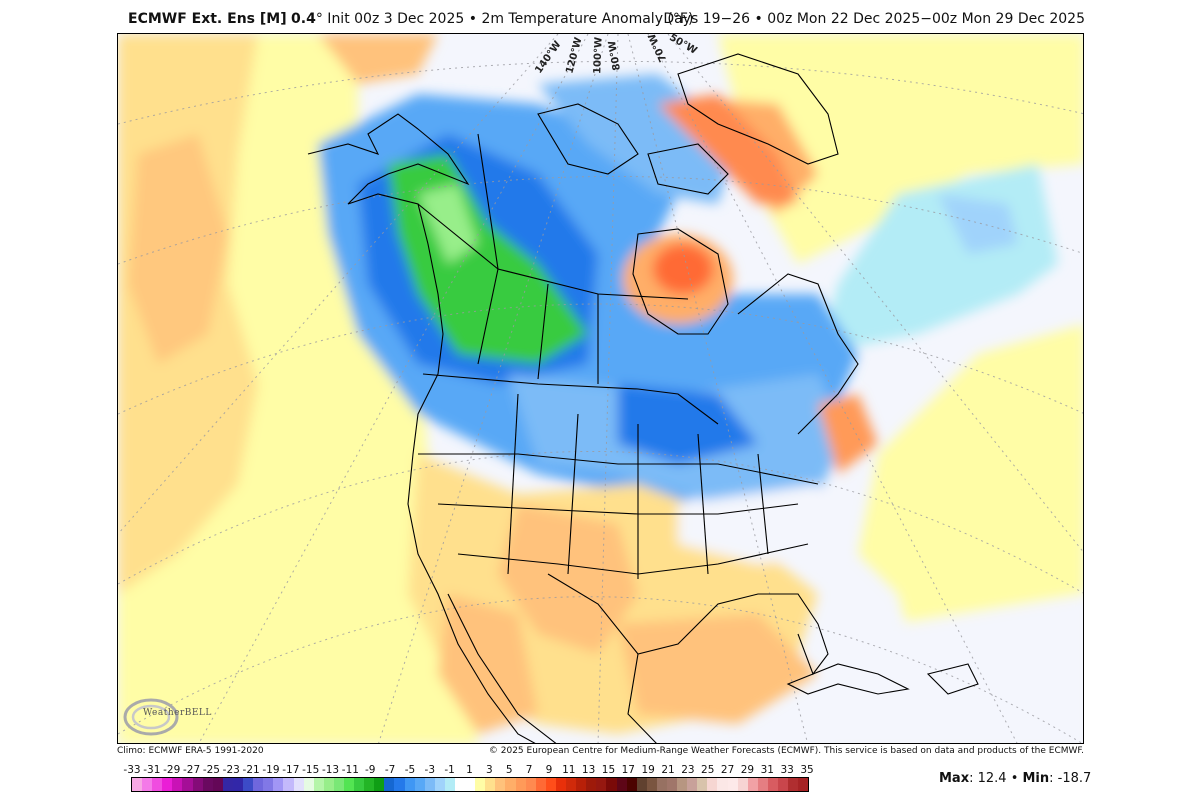 The image size is (1201, 808). Describe the element at coordinates (449, 770) in the screenshot. I see `colorbar-tick-label: -1` at that location.